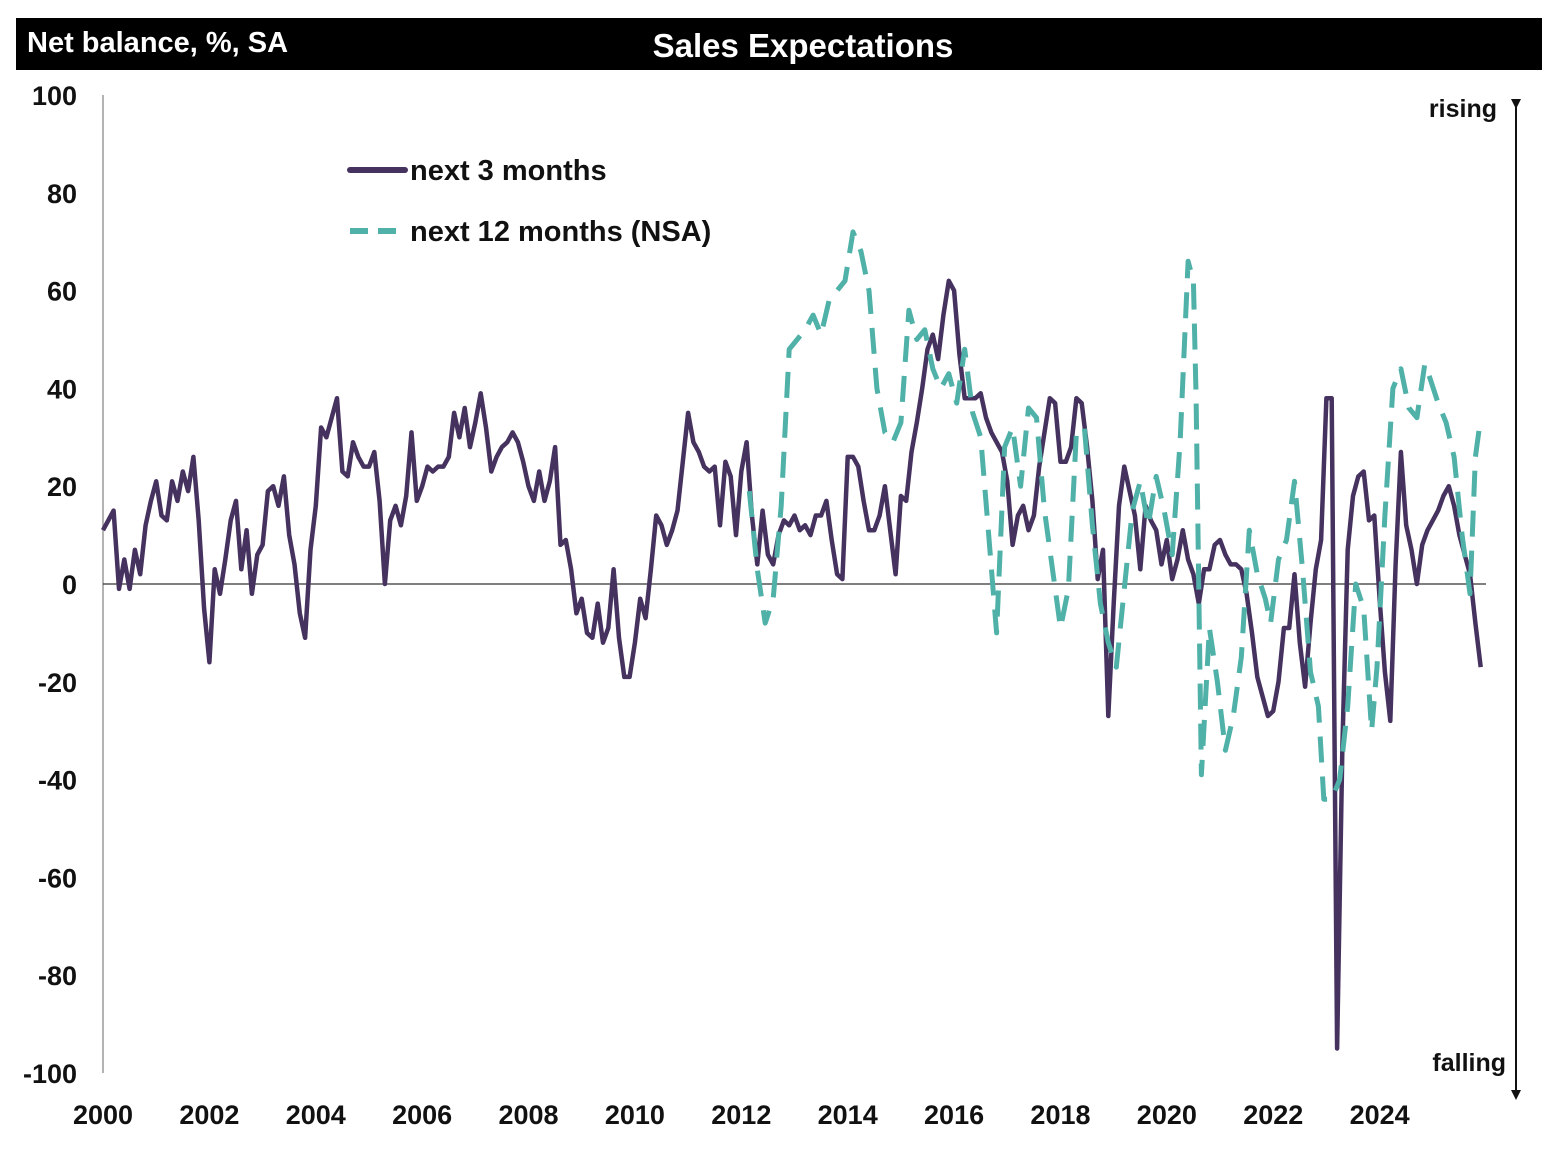  Describe the element at coordinates (1463, 109) in the screenshot. I see `rising-label: rising` at that location.